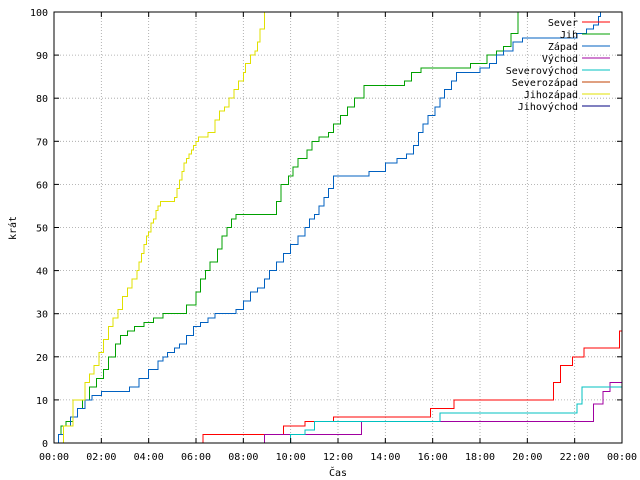 The width and height of the screenshot is (640, 480). I want to click on legend-label-jihovychod: Jihovýchod, so click(548, 107).